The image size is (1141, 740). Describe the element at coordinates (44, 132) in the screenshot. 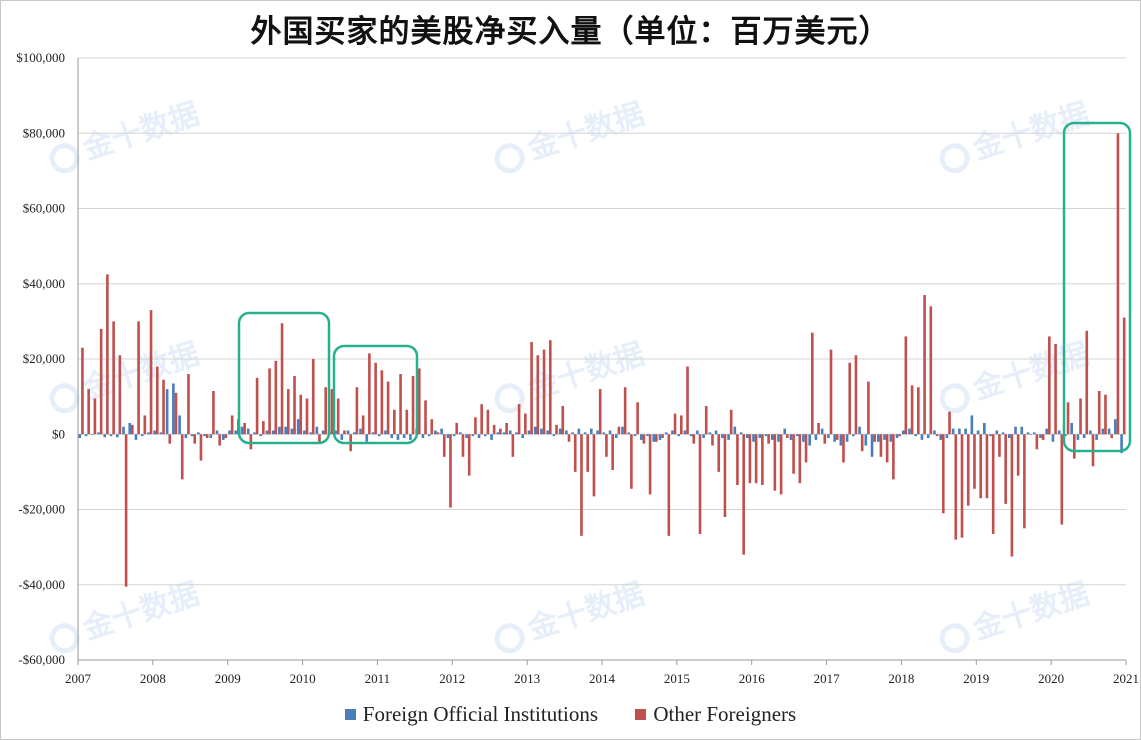

I see `y-tick-label: $80,000` at that location.